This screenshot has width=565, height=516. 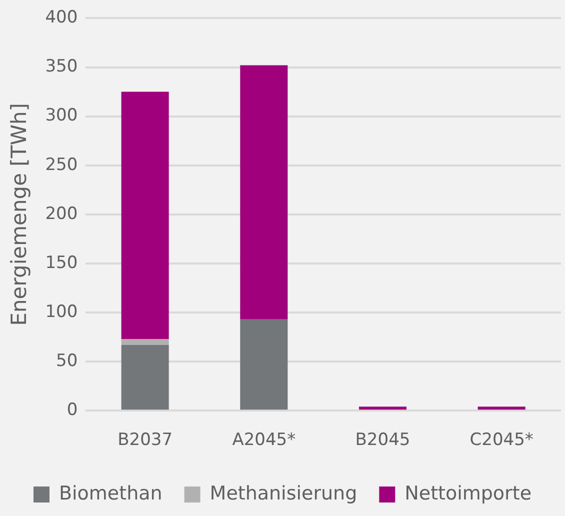 What do you see at coordinates (61, 214) in the screenshot?
I see `y-tick-label: 200` at bounding box center [61, 214].